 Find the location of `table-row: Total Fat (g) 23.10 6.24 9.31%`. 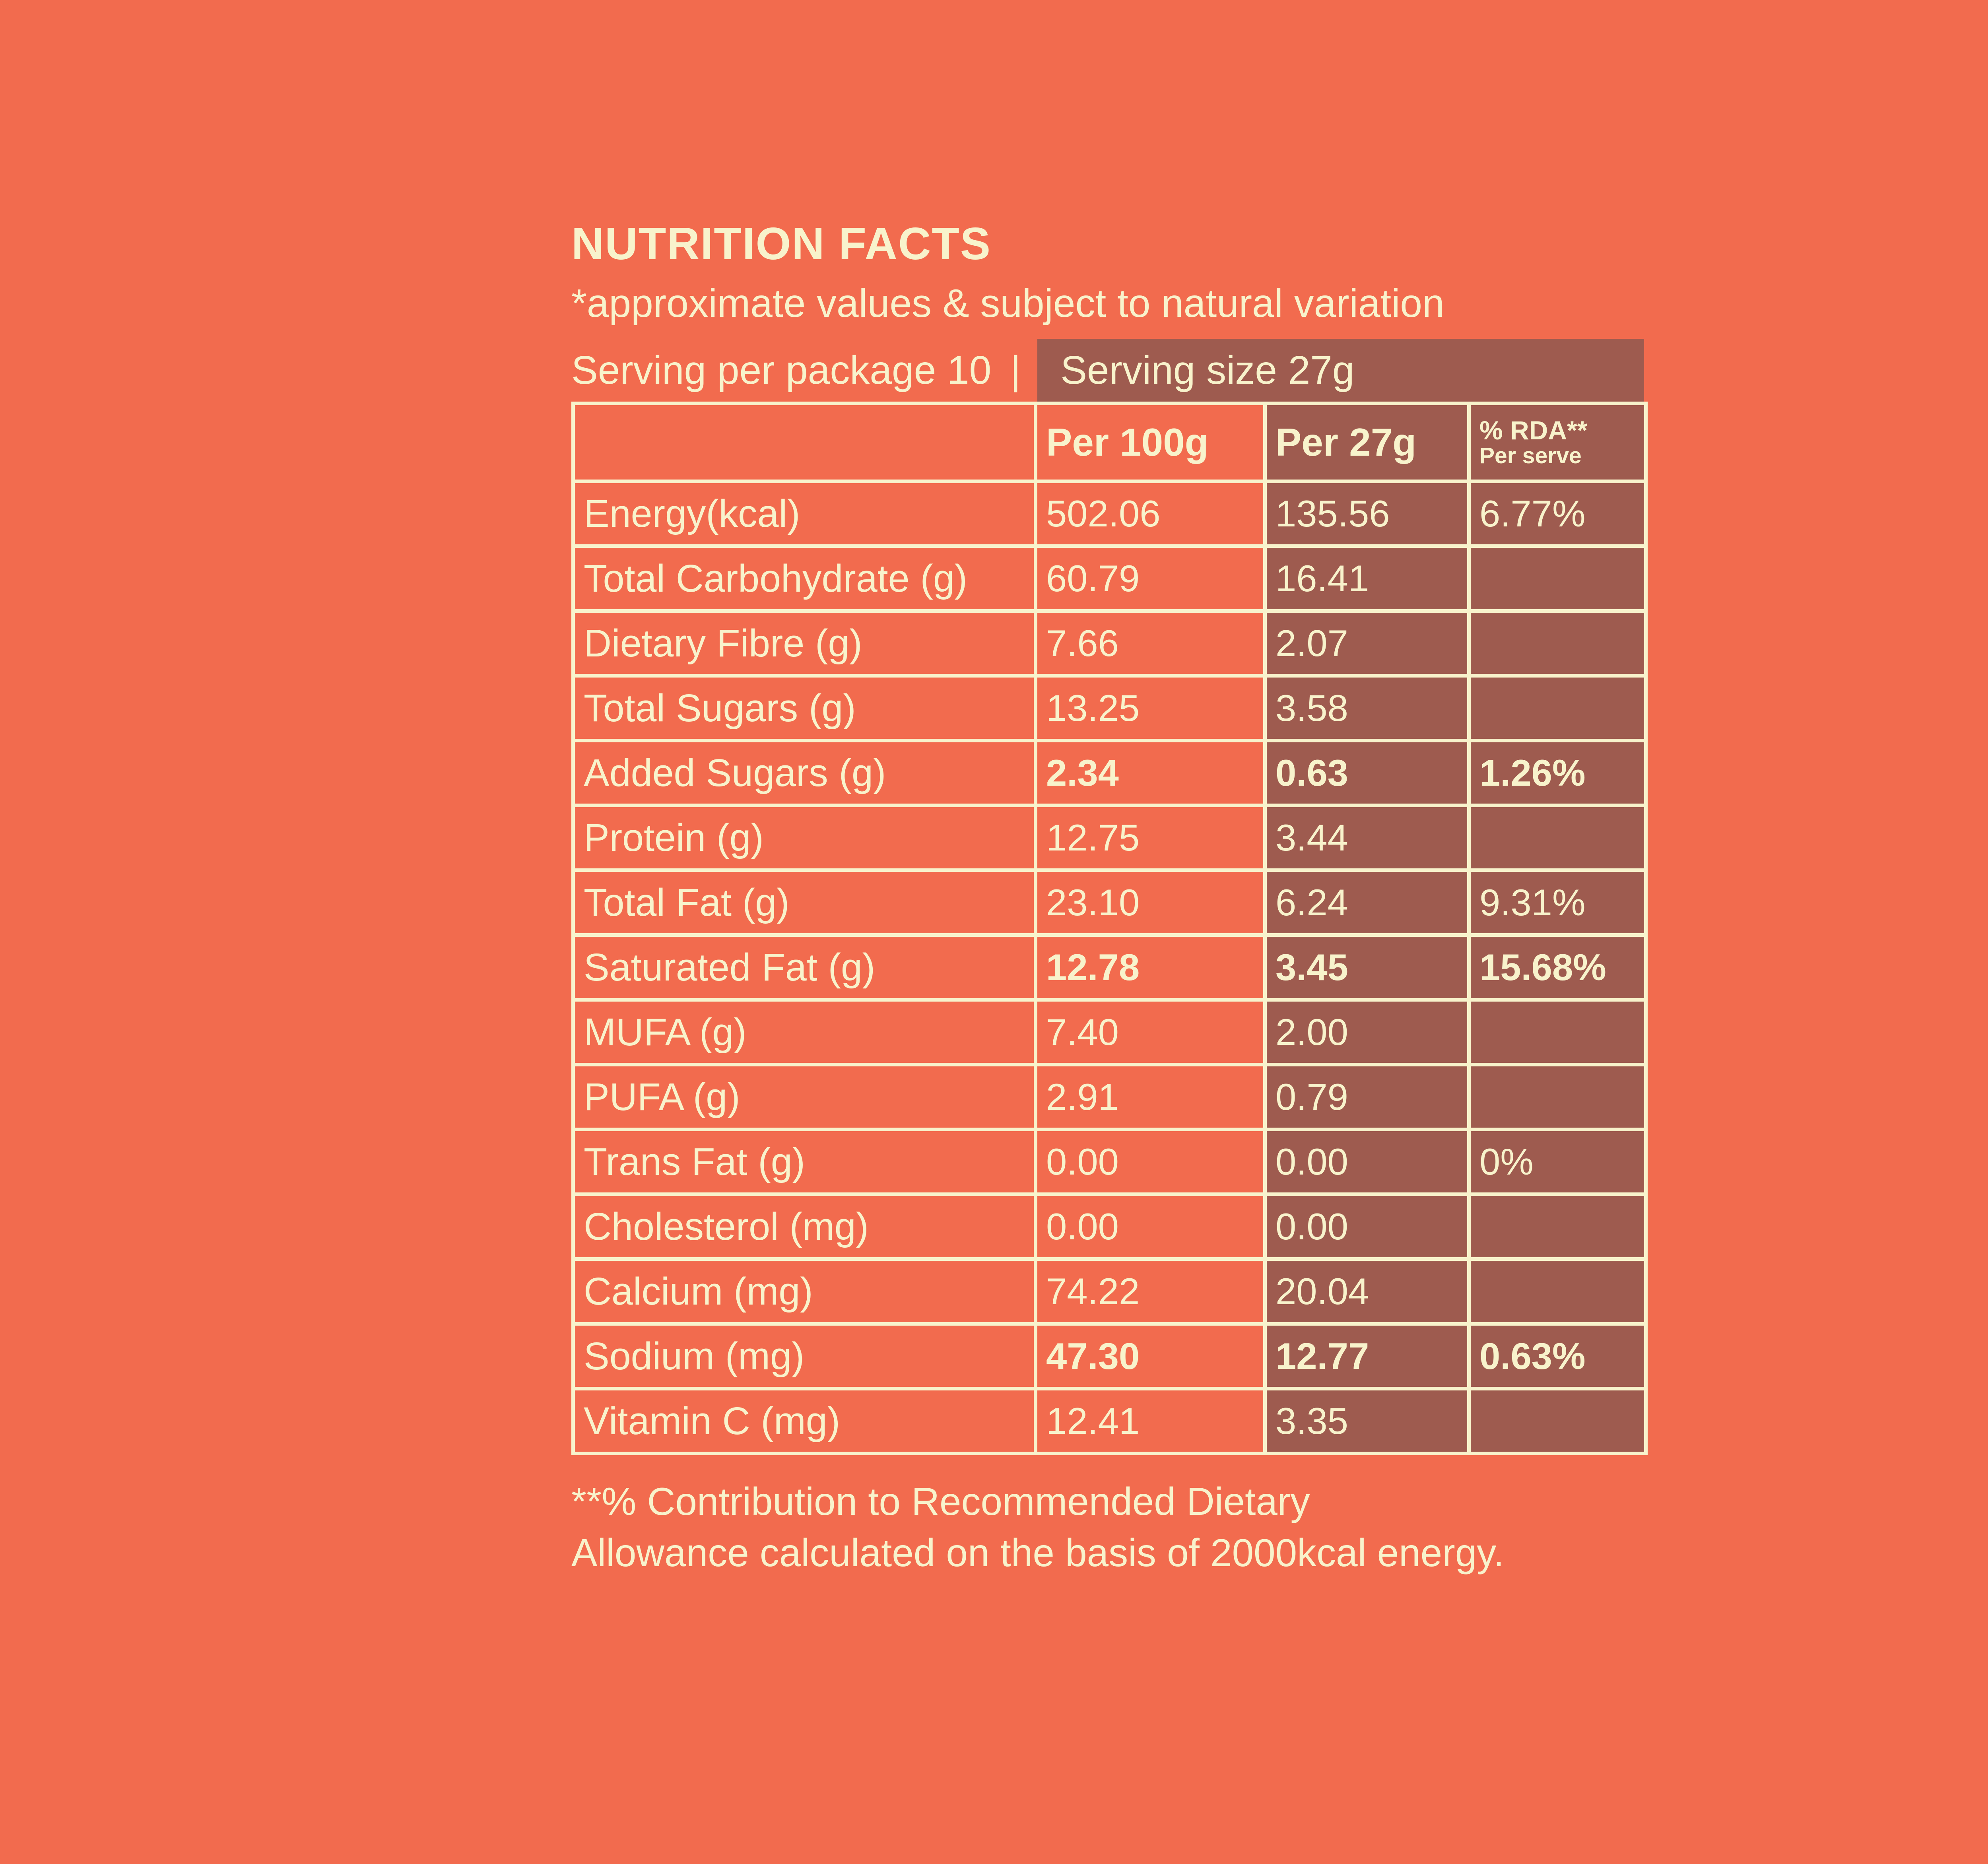

table-row: Total Fat (g) 23.10 6.24 9.31% is located at coordinates (1109, 902).